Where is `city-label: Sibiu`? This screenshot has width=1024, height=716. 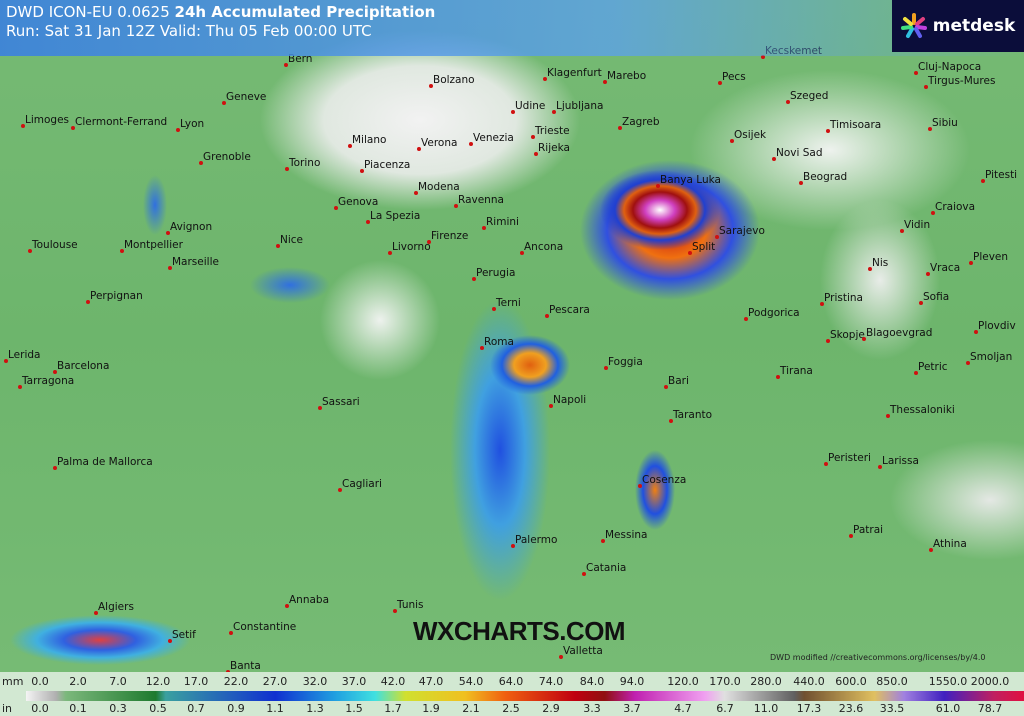 city-label: Sibiu is located at coordinates (943, 124).